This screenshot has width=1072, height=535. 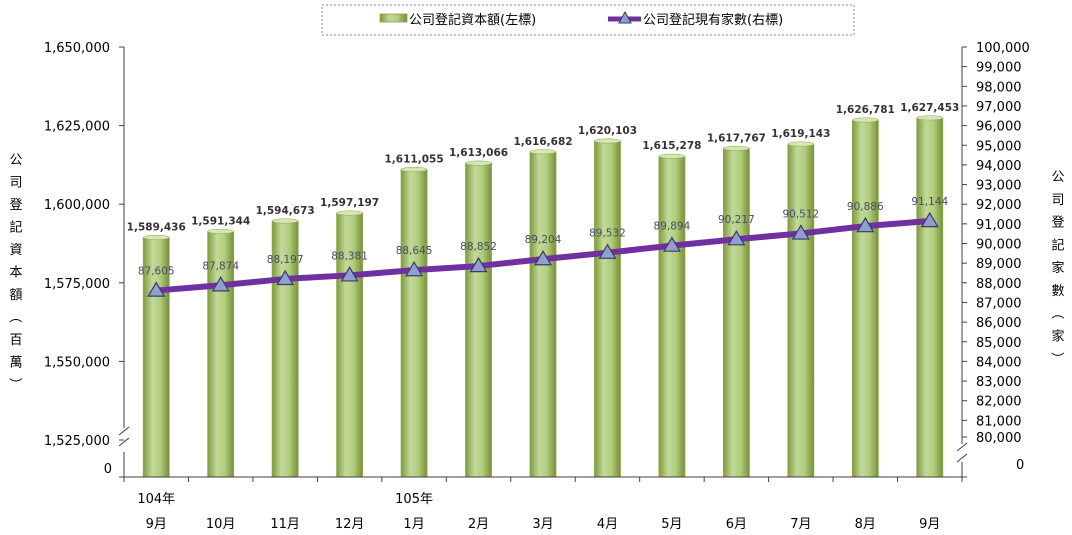 I want to click on right-zero-label: 0, so click(x=1020, y=465).